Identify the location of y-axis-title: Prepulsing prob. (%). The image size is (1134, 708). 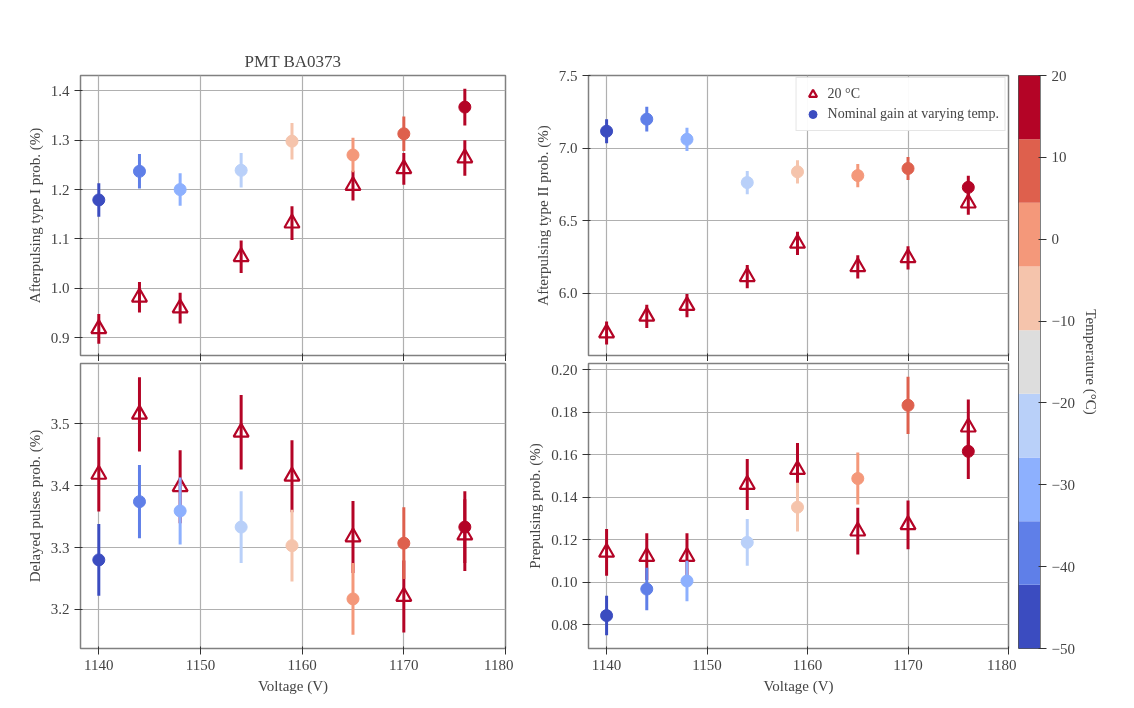
(536, 506).